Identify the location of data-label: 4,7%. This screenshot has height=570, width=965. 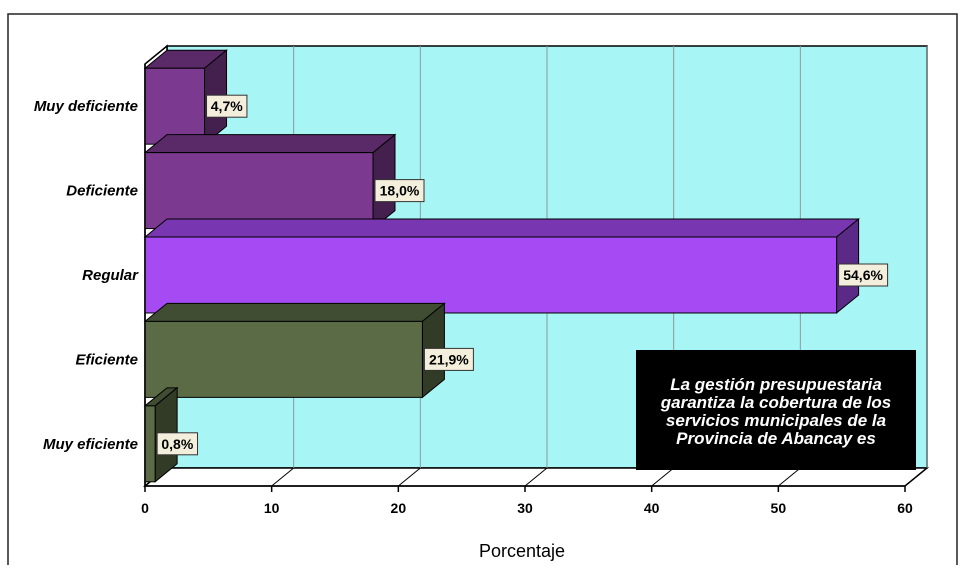
(227, 106).